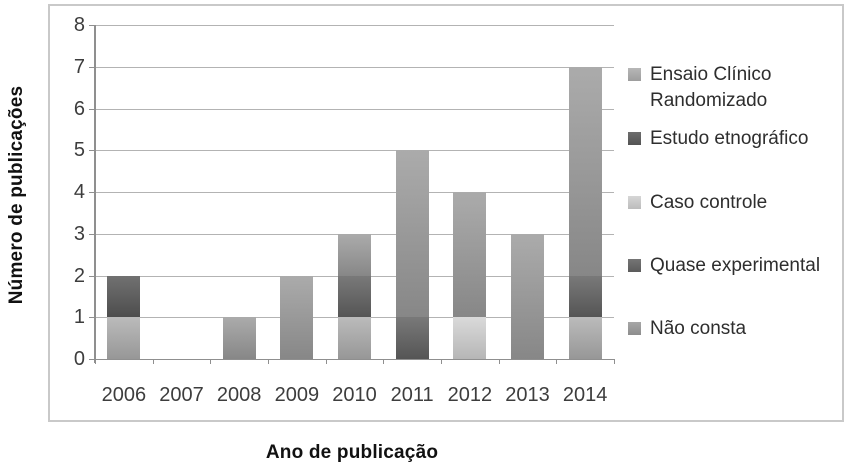  I want to click on legend-item-n-o-consta: Não consta, so click(735, 329).